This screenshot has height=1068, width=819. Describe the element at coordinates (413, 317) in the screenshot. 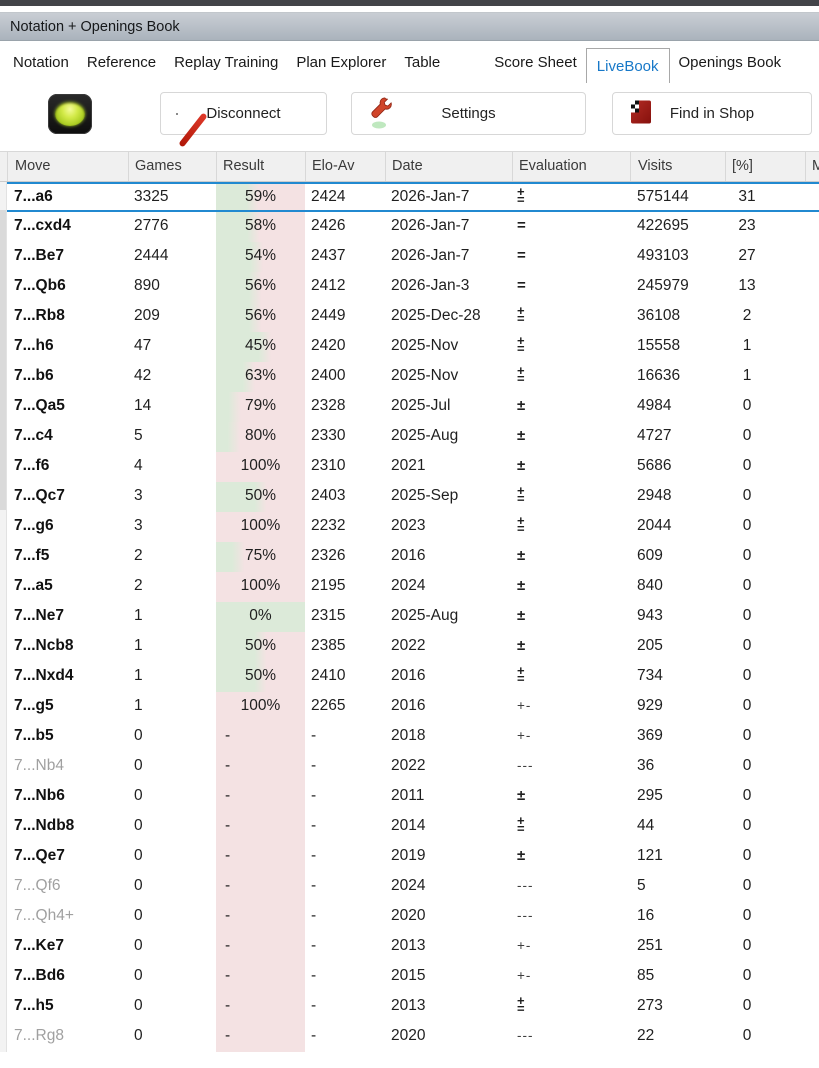

I see `table-row: 7...Rb8 209 56% 2449 2025-Dec-28 + = 36108 2` at that location.